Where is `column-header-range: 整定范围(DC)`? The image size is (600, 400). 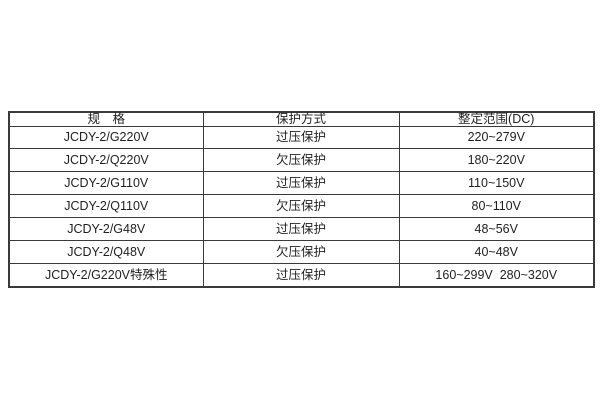 column-header-range: 整定范围(DC) is located at coordinates (496, 119).